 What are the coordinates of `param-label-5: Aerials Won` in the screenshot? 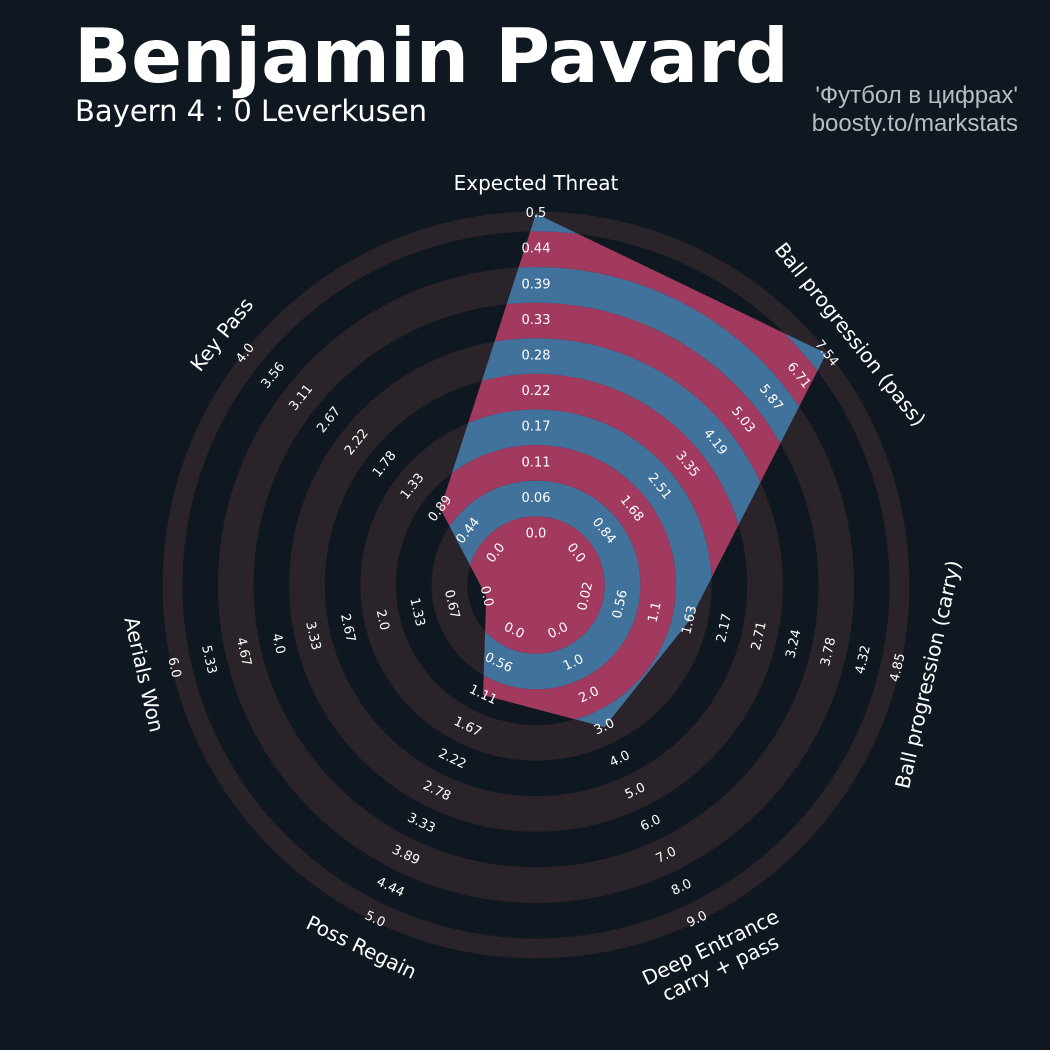 It's located at (144, 674).